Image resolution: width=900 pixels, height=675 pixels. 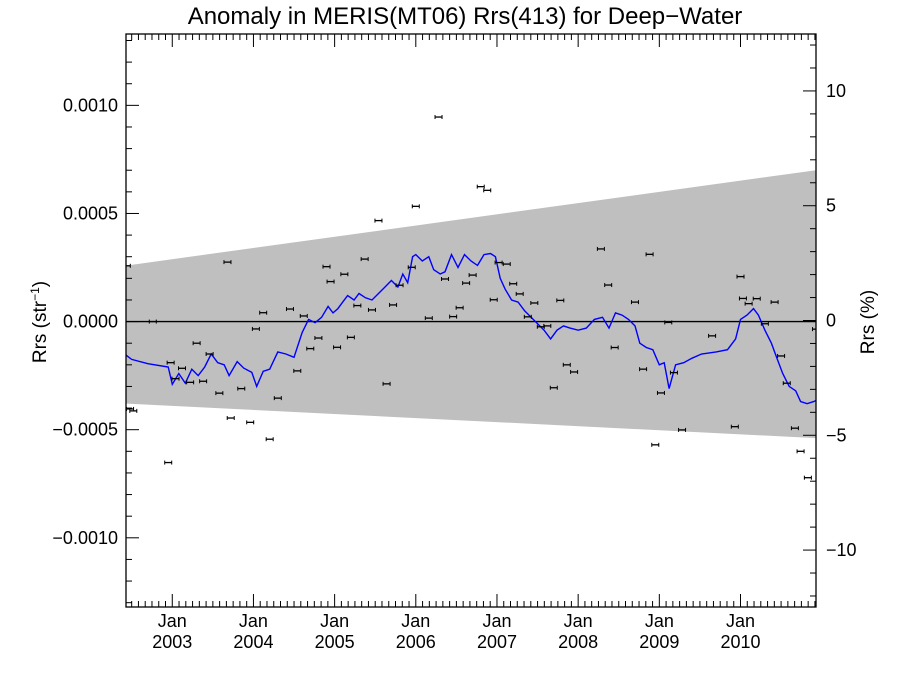 What do you see at coordinates (578, 642) in the screenshot?
I see `x-tick-year: 2008` at bounding box center [578, 642].